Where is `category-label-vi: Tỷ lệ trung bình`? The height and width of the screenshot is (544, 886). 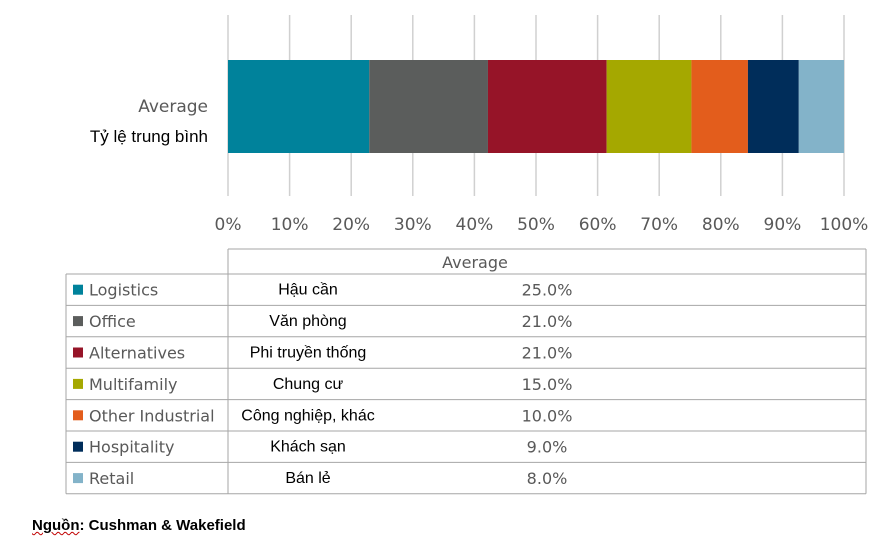 category-label-vi: Tỷ lệ trung bình is located at coordinates (149, 136).